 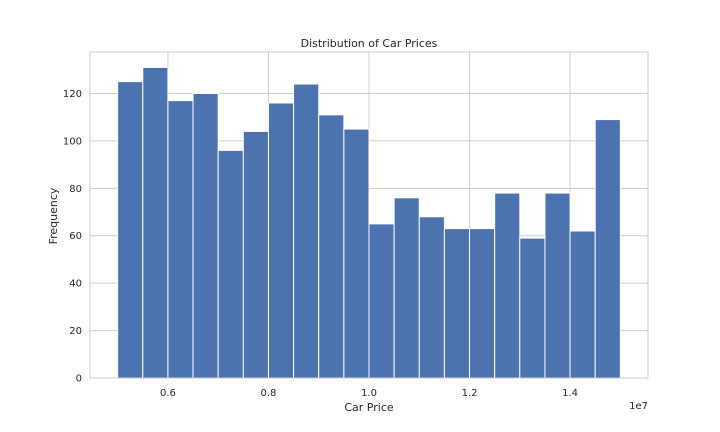 What do you see at coordinates (75, 189) in the screenshot?
I see `y-tick-label: 80` at bounding box center [75, 189].